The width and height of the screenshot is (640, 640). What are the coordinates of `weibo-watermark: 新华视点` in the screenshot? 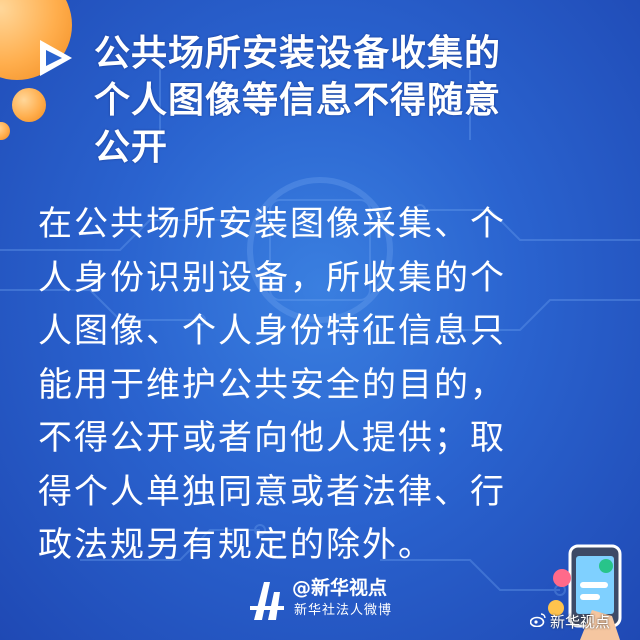 It's located at (570, 622).